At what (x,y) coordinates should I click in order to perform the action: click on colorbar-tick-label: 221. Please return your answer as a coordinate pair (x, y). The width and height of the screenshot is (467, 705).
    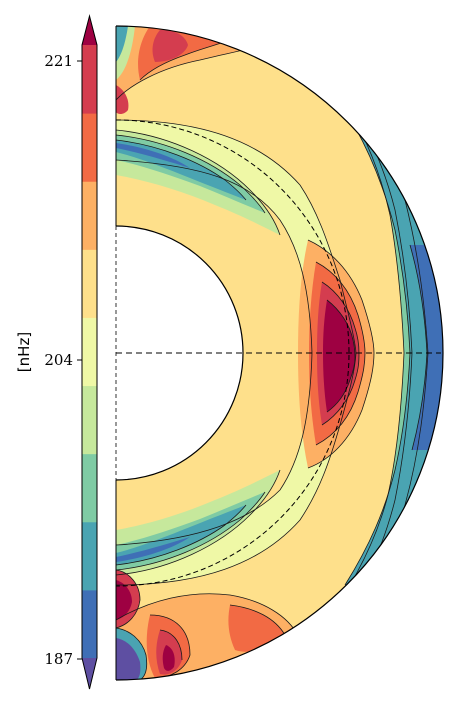
    Looking at the image, I should click on (58, 61).